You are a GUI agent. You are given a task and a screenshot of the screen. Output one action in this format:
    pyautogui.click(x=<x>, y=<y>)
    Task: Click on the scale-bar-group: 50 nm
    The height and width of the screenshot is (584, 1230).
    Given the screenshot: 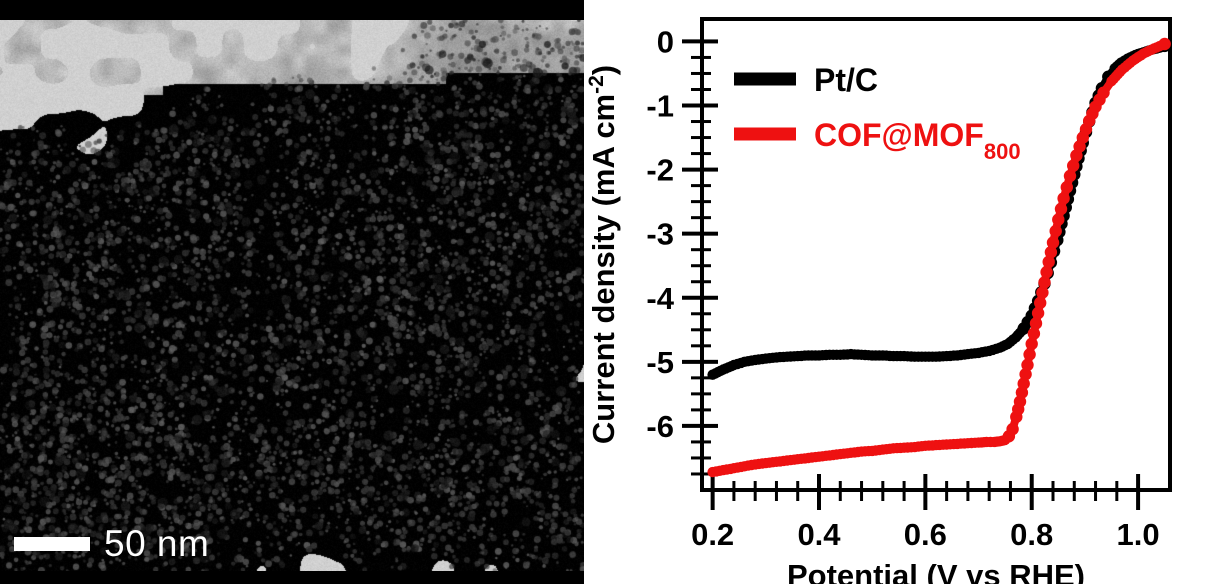 What is the action you would take?
    pyautogui.click(x=111, y=543)
    